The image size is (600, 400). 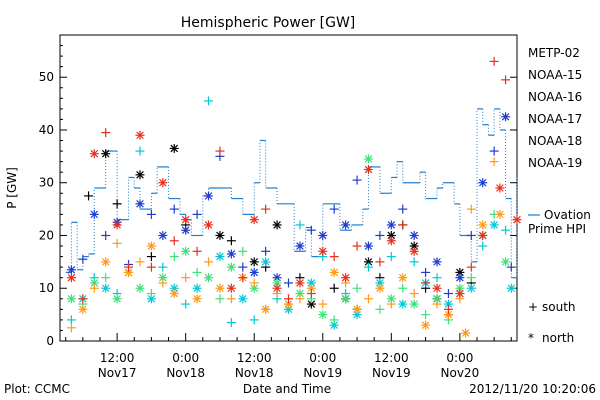 What do you see at coordinates (533, 307) in the screenshot?
I see `legend-south-symbol: +` at bounding box center [533, 307].